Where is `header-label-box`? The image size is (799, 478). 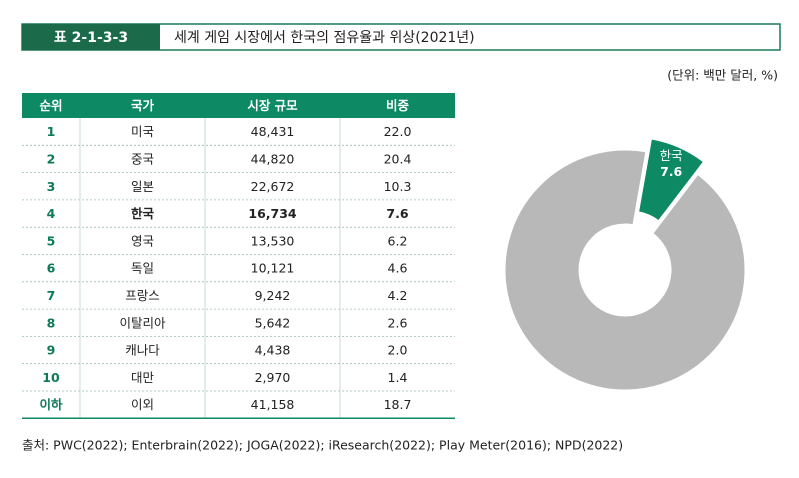
header-label-box is located at coordinates (91, 37).